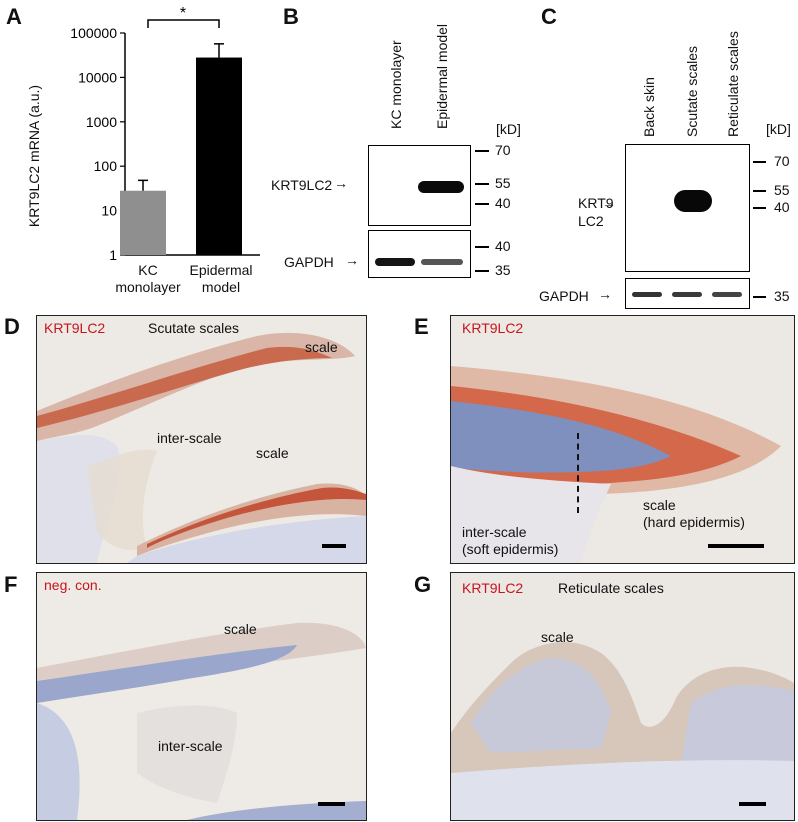 The image size is (798, 822). What do you see at coordinates (14, 16) in the screenshot?
I see `panel-label-a: A` at bounding box center [14, 16].